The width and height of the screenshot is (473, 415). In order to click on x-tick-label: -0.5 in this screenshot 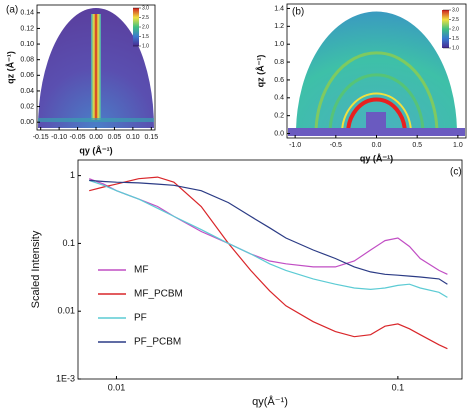, I will do `click(336, 145)`.